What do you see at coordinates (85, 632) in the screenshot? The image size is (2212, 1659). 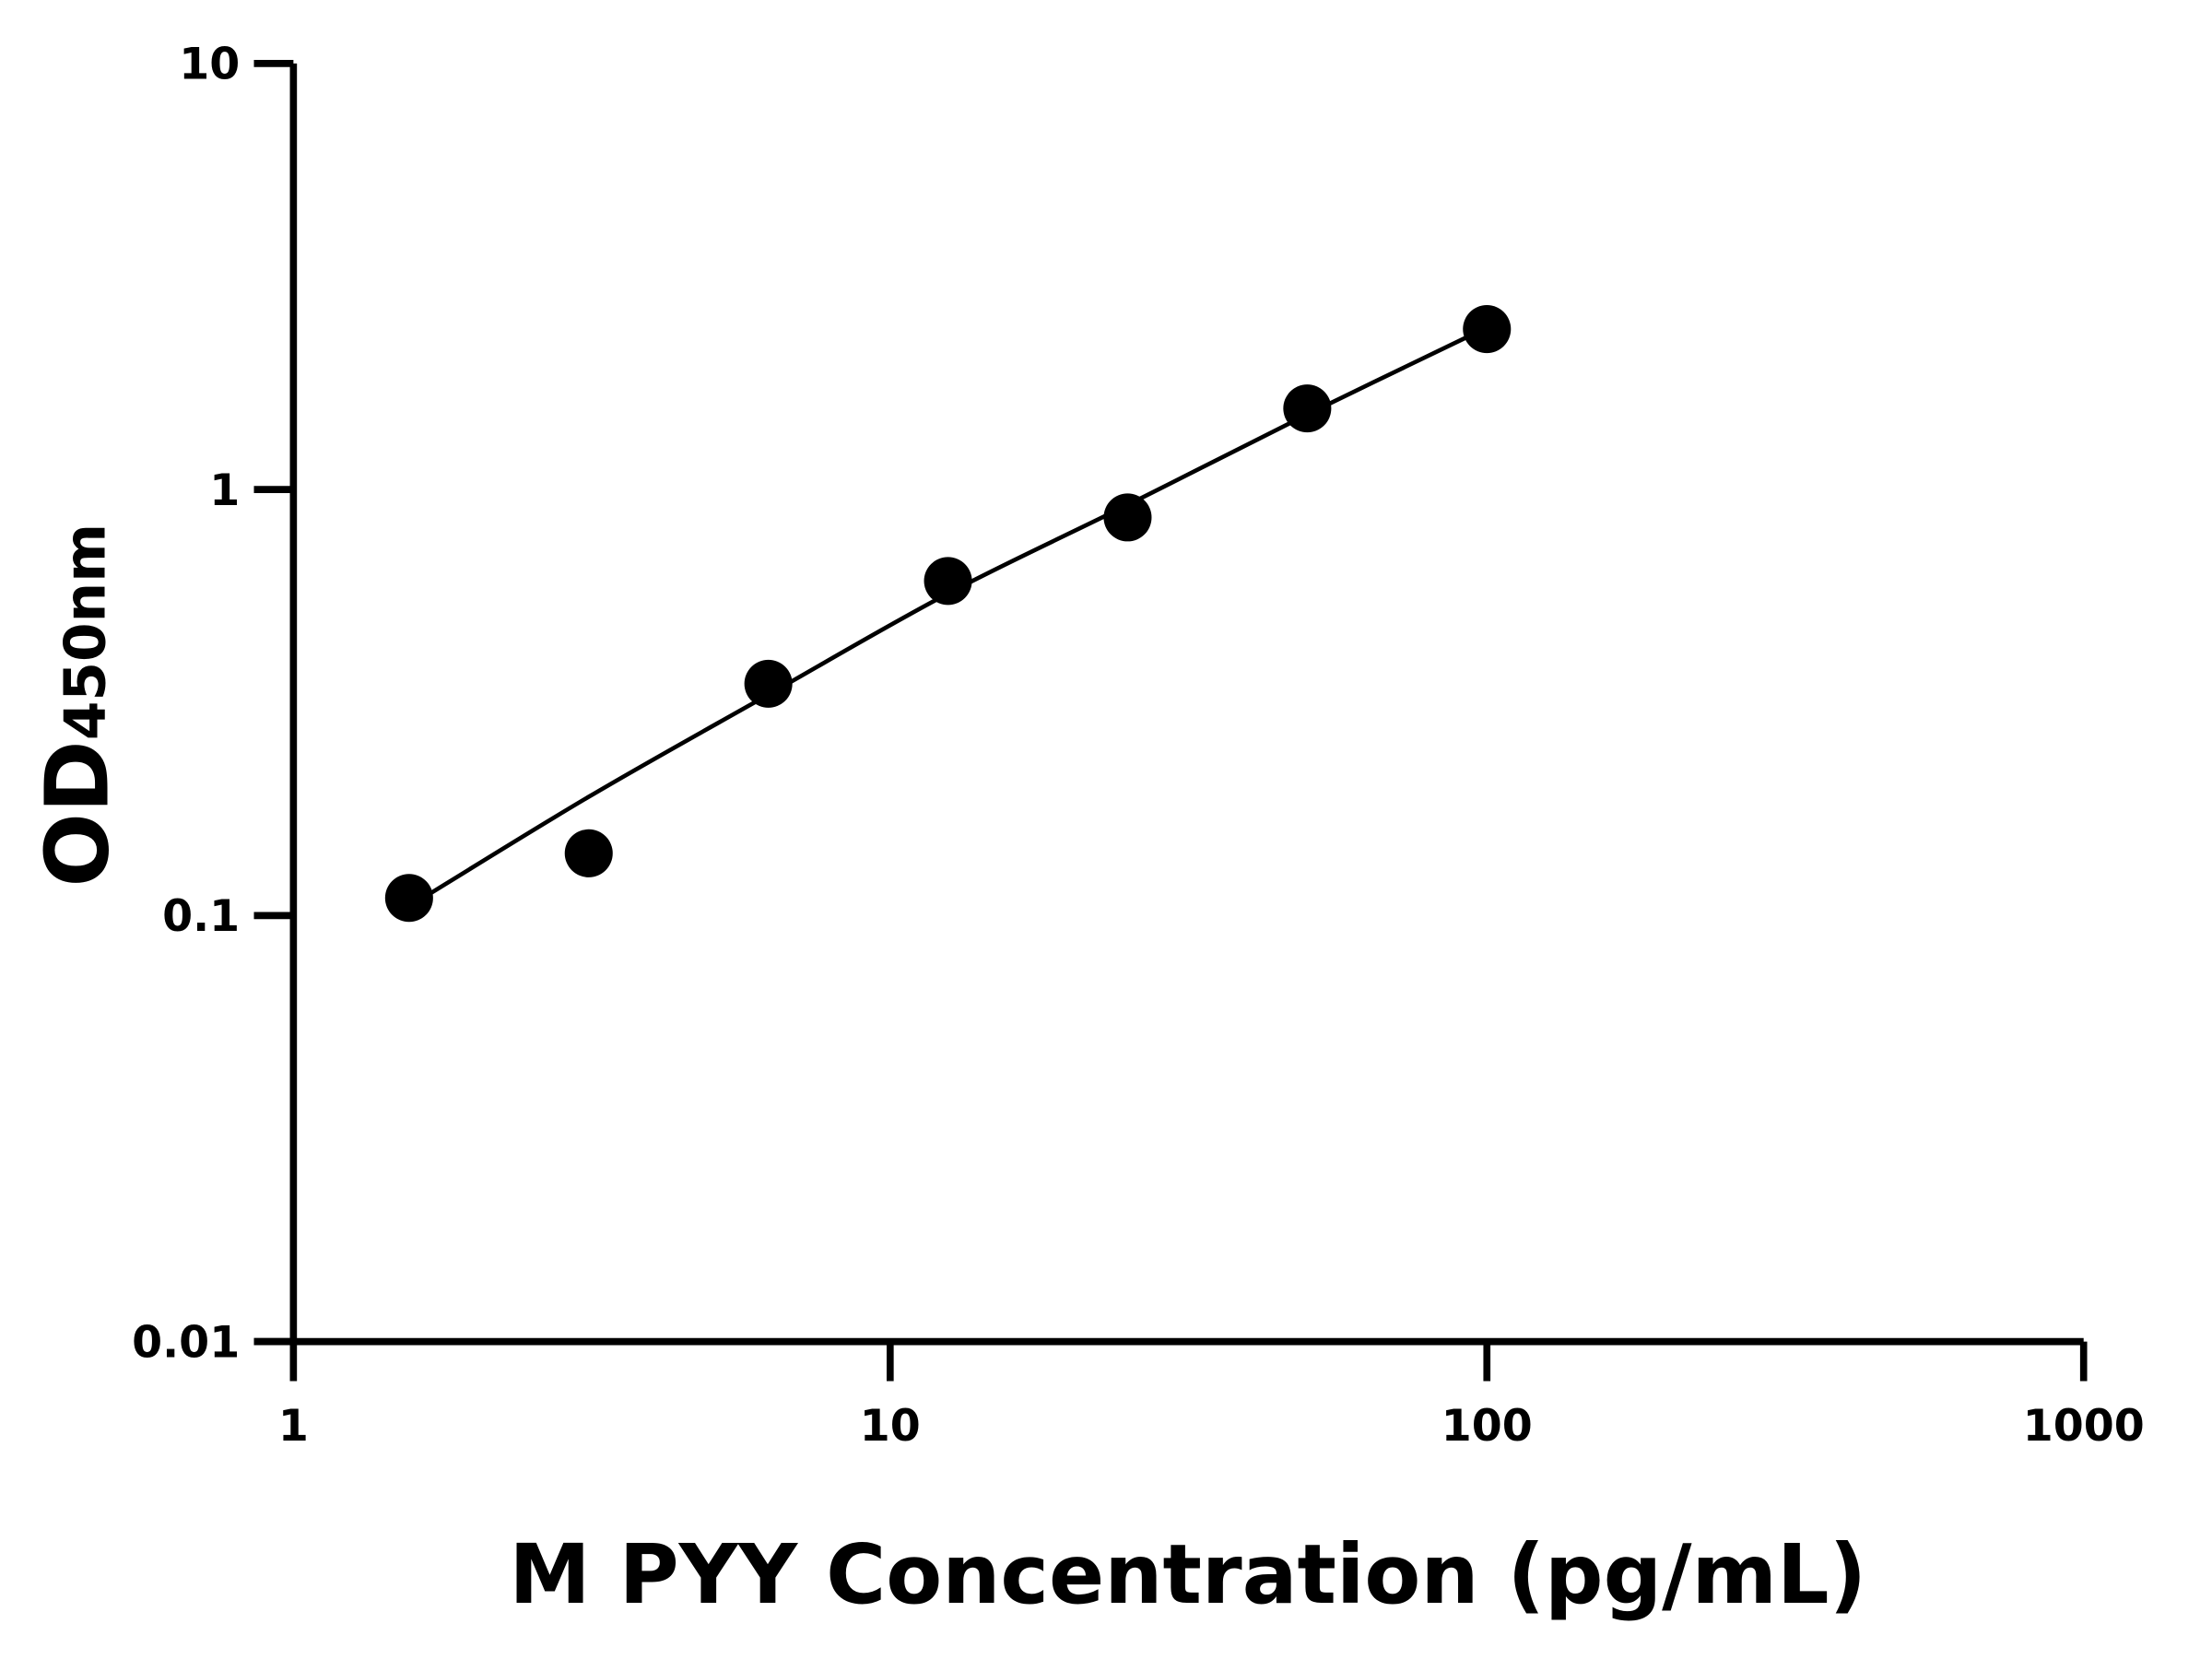 I see `y-axis-title-subscript: 450nm` at bounding box center [85, 632].